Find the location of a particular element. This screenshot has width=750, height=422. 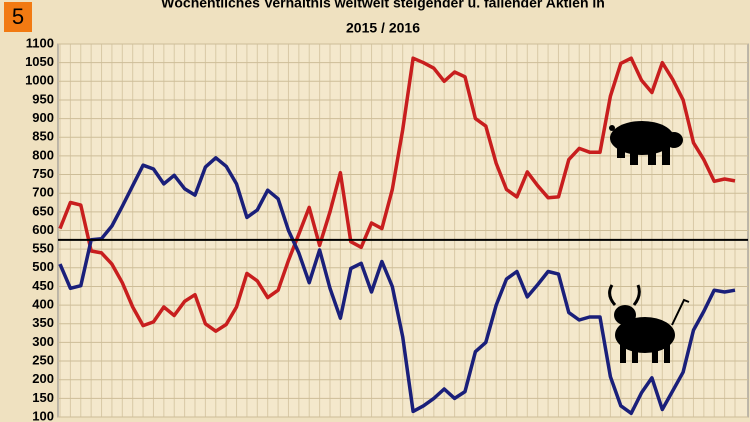

y-tick-label: 350 is located at coordinates (43, 322).